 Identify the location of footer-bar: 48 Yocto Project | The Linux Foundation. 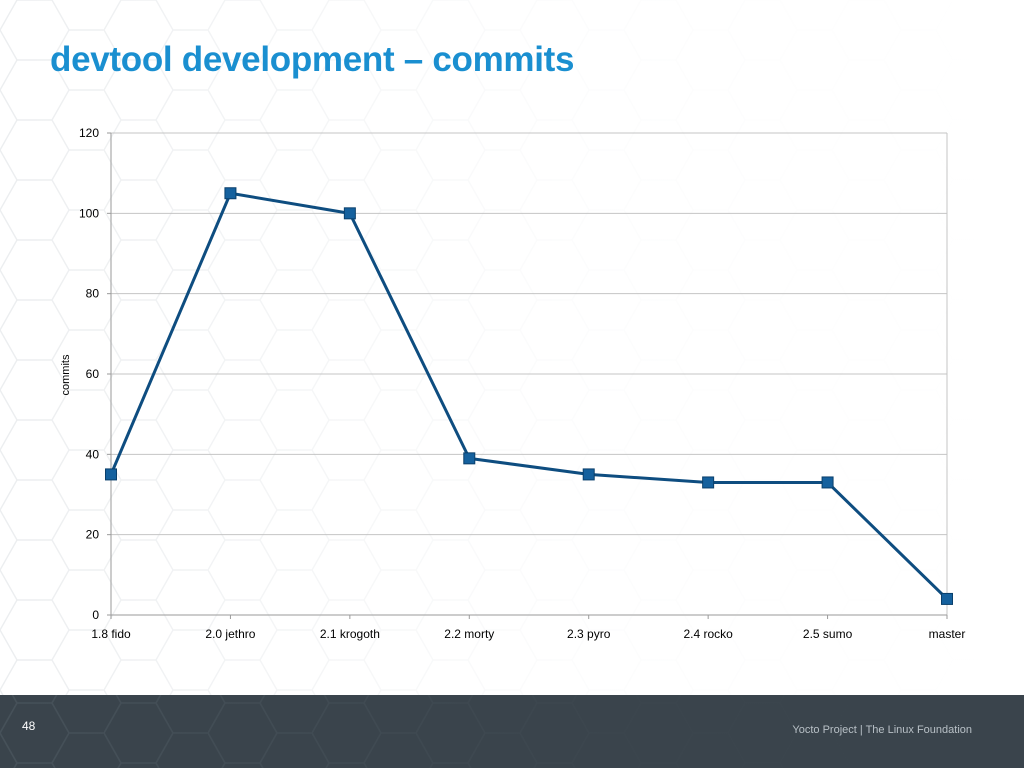
(512, 731).